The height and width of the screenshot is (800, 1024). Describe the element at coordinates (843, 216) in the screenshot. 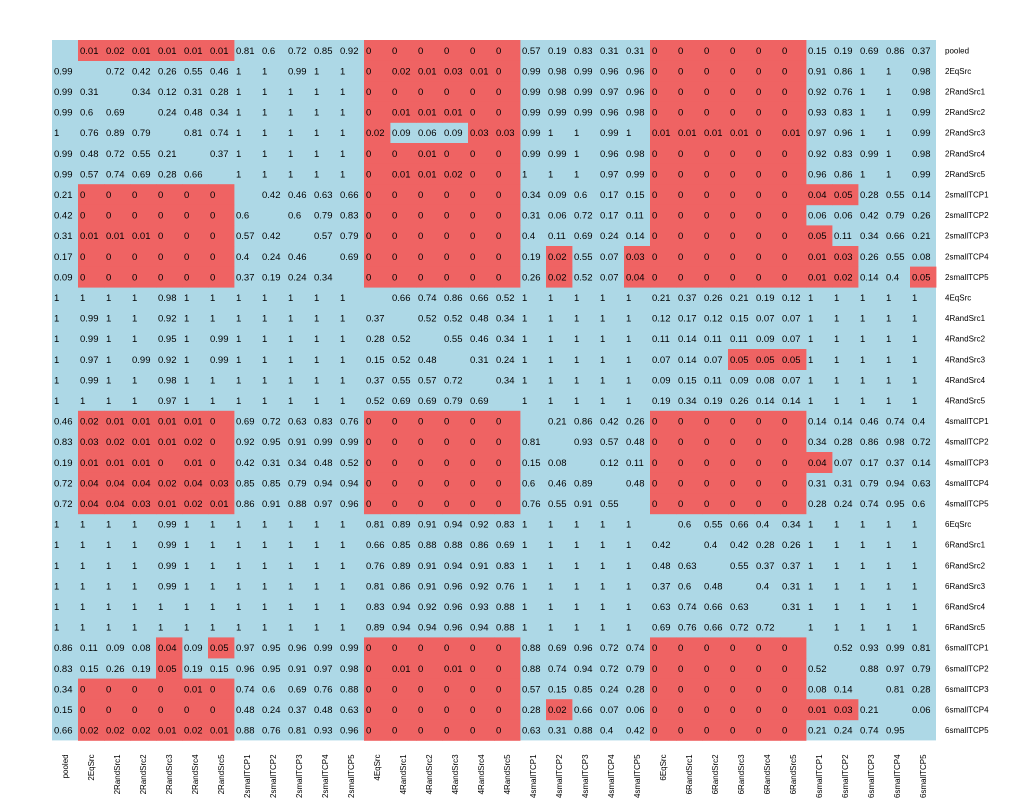

I see `cell-value-label: 0.06` at that location.